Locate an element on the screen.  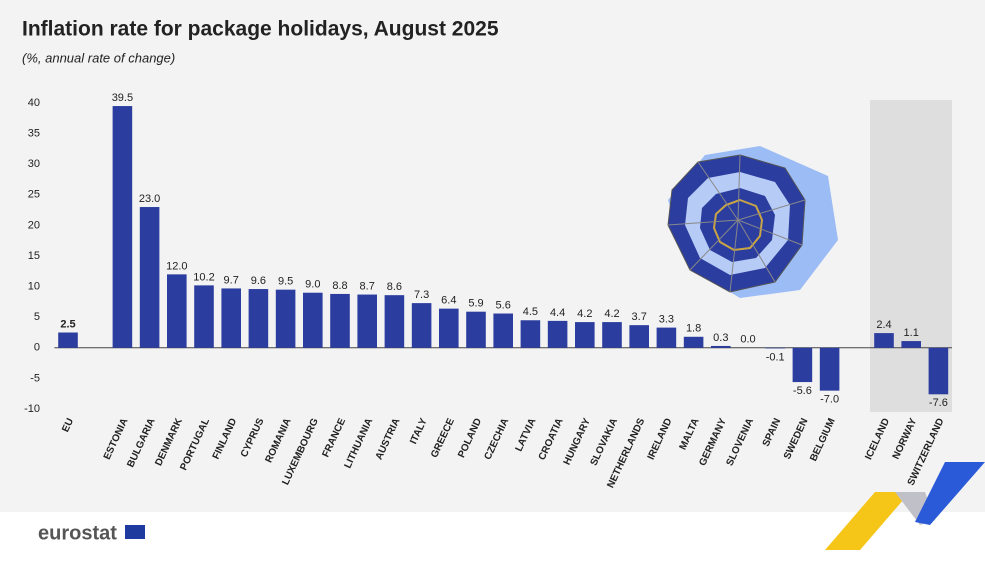
y-tick-label: 0 is located at coordinates (37, 348).